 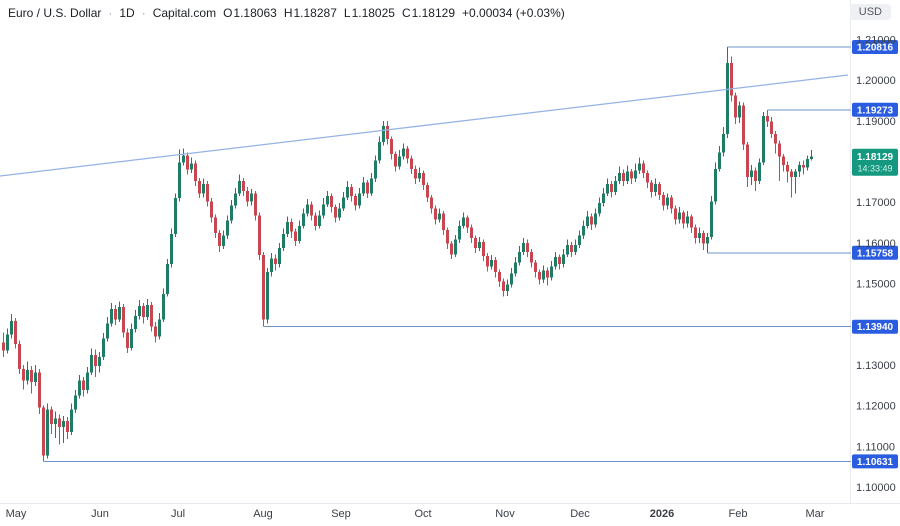 What do you see at coordinates (55, 13) in the screenshot?
I see `symbol-title: Euro / U.S. Dollar` at bounding box center [55, 13].